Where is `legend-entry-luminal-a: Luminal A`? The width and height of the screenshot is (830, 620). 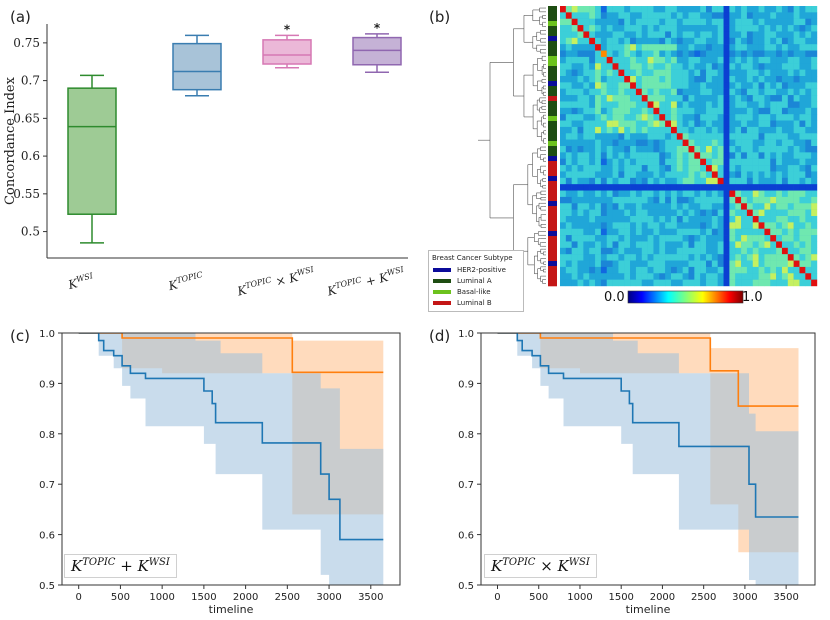
legend-entry-luminal-a: Luminal A is located at coordinates (476, 280).